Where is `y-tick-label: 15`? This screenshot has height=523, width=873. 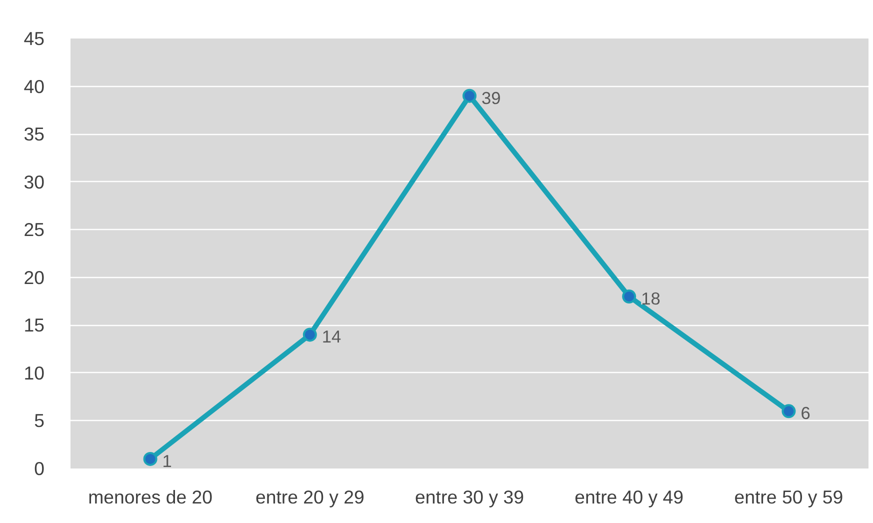
y-tick-label: 15 is located at coordinates (34, 325).